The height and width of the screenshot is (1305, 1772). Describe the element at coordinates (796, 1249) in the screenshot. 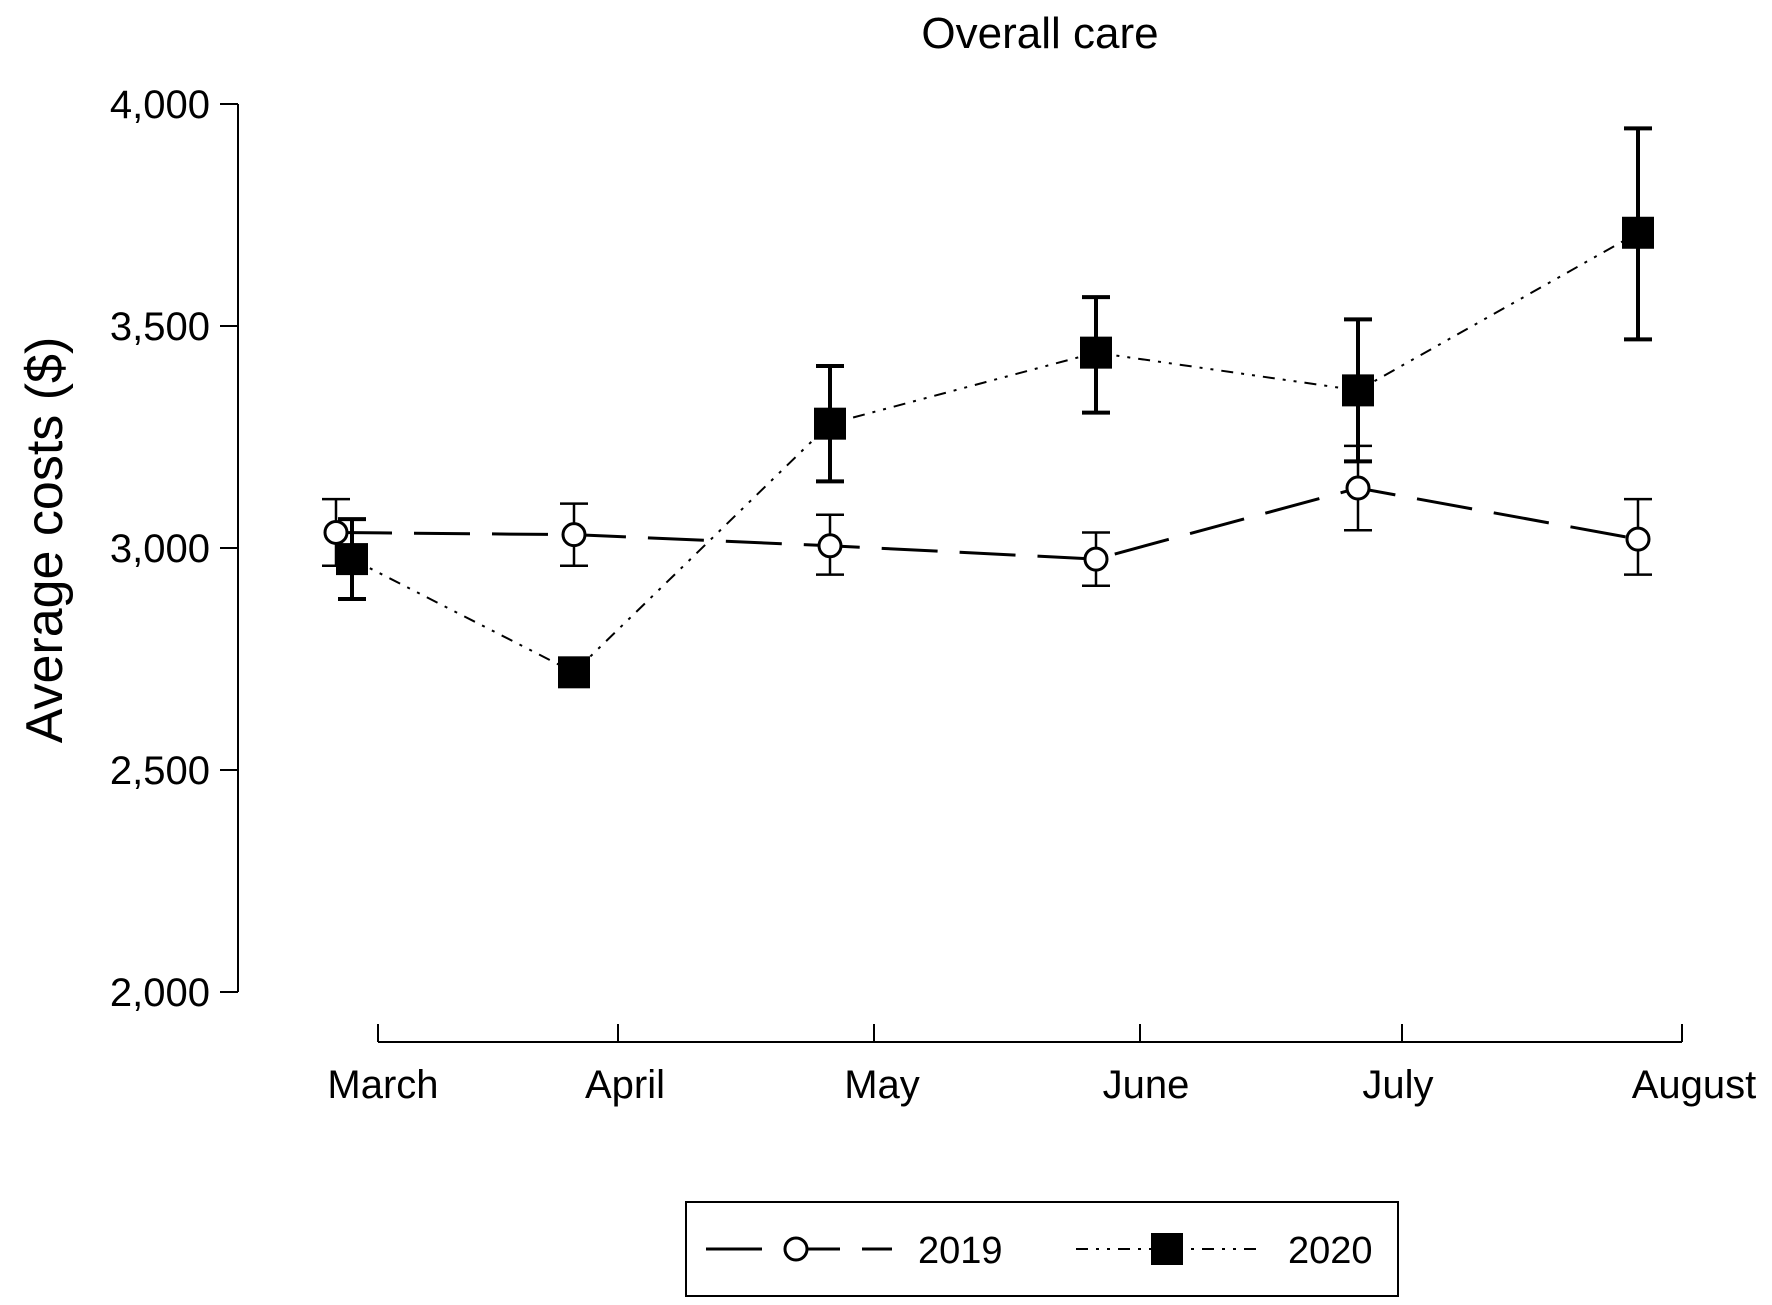

I see `legend-2019-marker` at that location.